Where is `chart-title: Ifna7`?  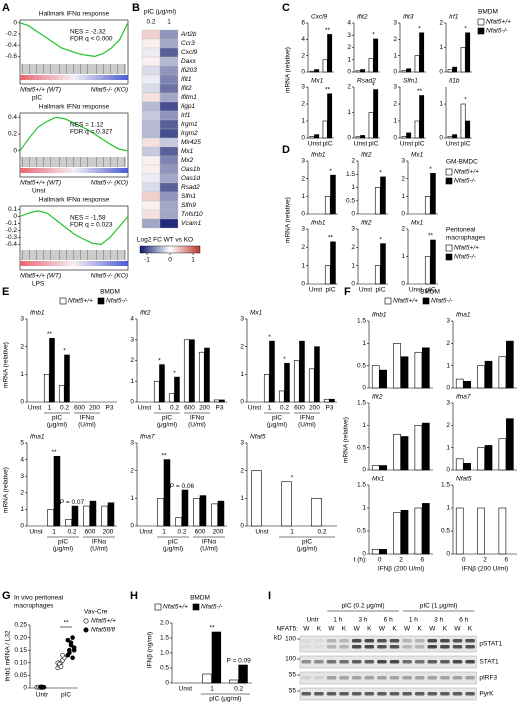 chart-title: Ifna7 is located at coordinates (147, 437).